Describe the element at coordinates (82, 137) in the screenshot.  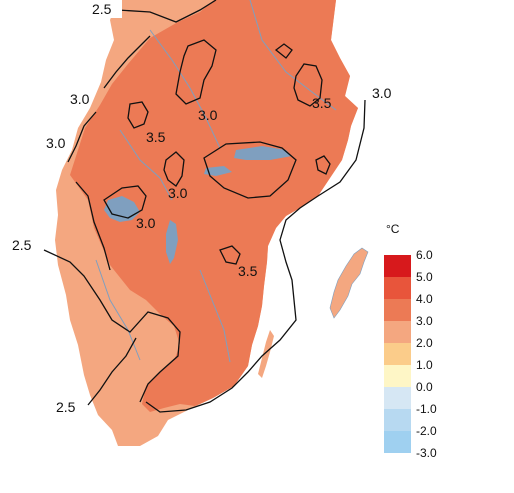
I see `isotherm-3-0-west` at that location.